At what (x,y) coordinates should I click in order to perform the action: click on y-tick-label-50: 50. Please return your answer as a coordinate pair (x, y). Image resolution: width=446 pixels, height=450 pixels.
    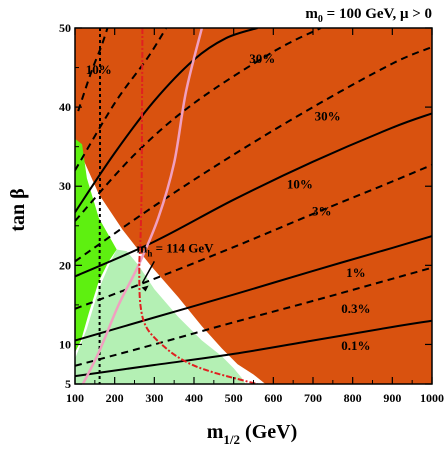
    Looking at the image, I should click on (65, 28).